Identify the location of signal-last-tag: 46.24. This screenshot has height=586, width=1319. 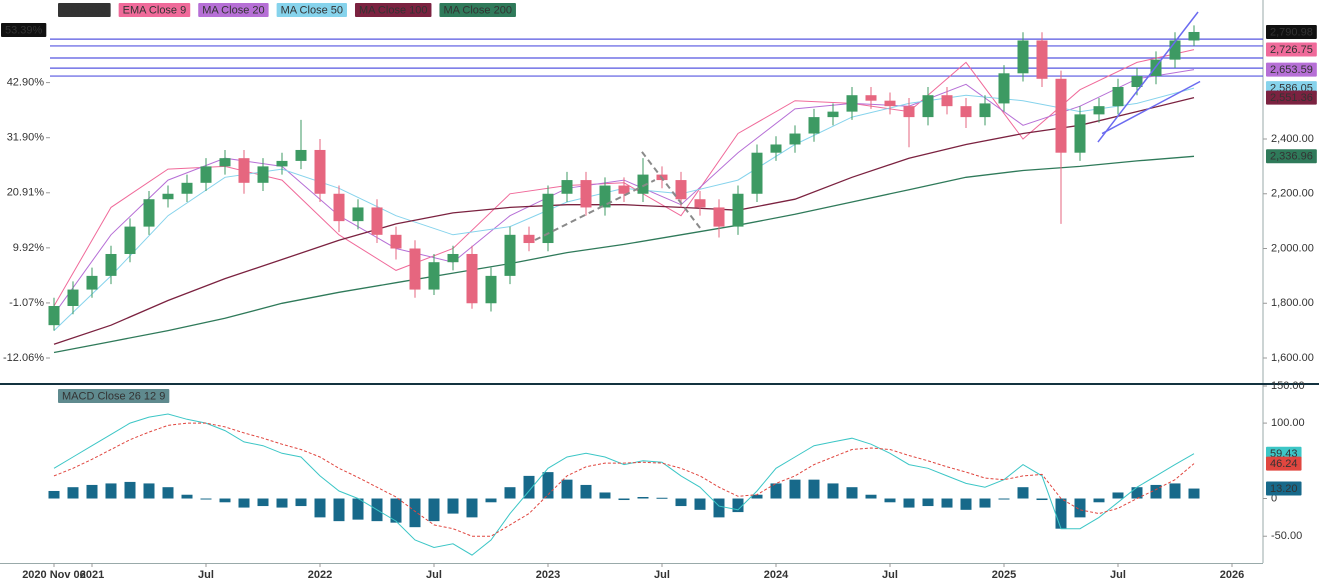
(1284, 463).